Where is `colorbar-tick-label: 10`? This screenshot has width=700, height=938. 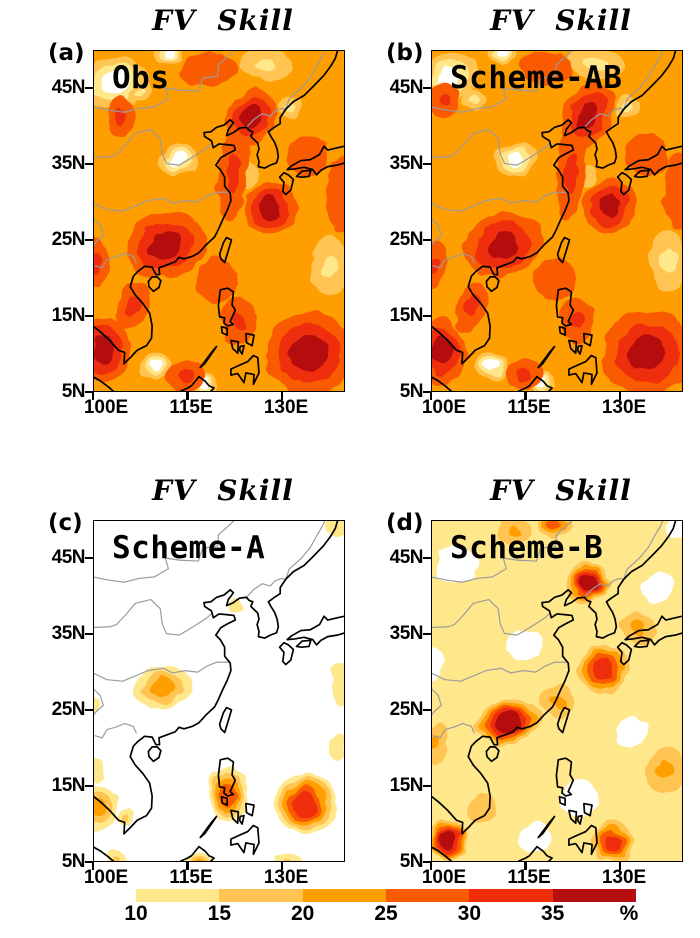
colorbar-tick-label: 10 is located at coordinates (136, 913).